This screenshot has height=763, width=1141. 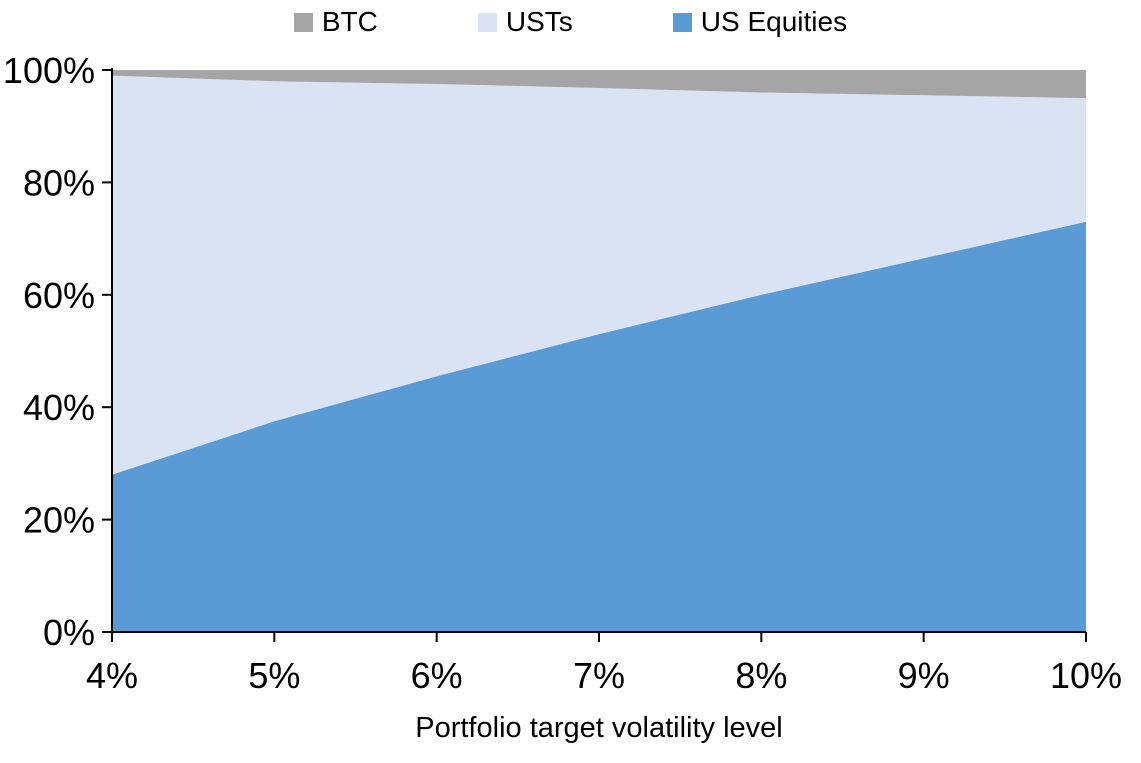 What do you see at coordinates (49, 70) in the screenshot?
I see `y-tick-label: 100%` at bounding box center [49, 70].